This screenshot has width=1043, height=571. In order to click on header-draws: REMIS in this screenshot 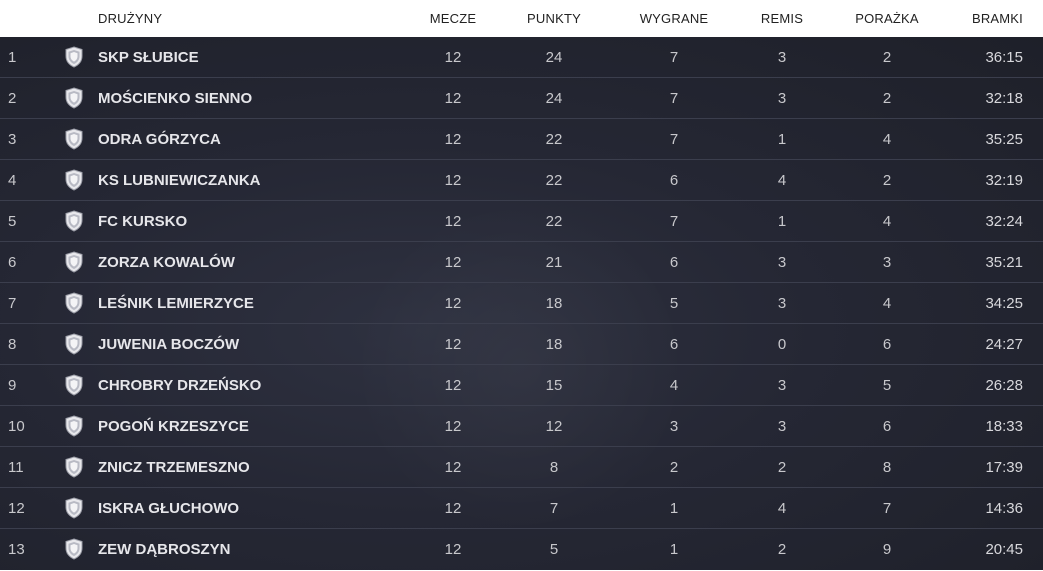, I will do `click(782, 18)`.